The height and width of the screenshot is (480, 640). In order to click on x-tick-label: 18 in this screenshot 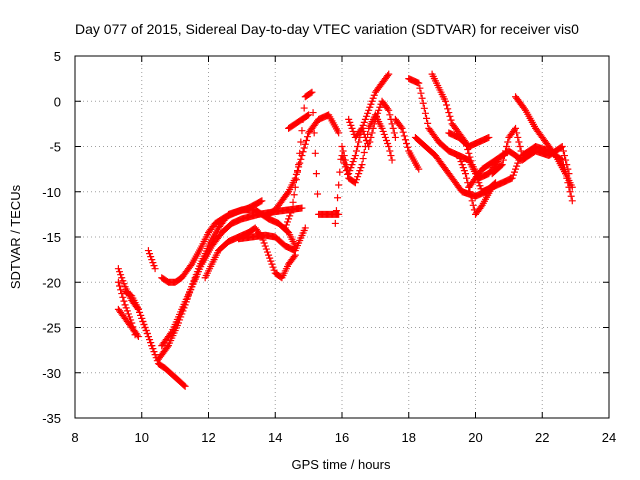, I will do `click(409, 437)`.